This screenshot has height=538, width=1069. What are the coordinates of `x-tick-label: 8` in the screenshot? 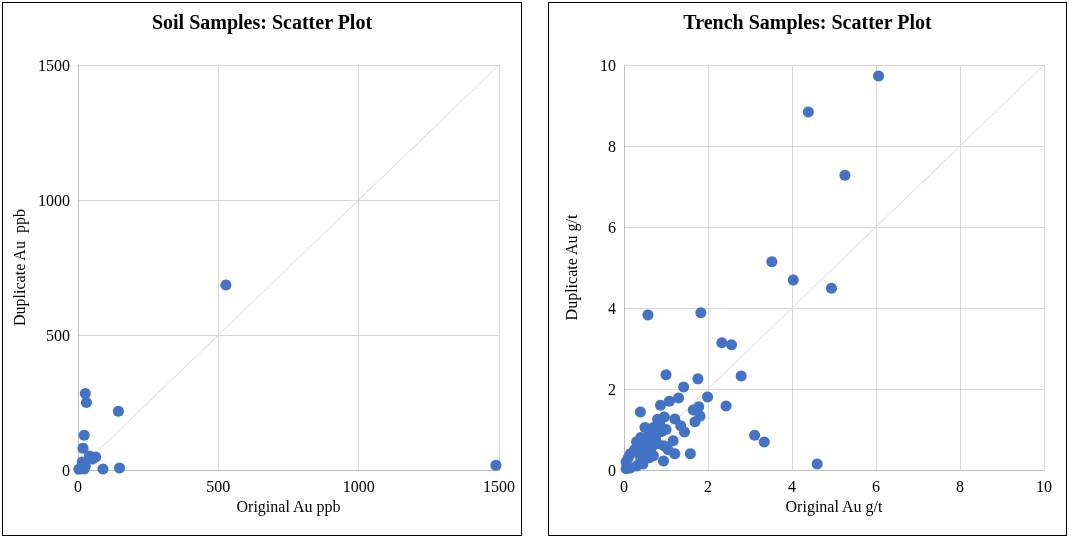 It's located at (960, 486).